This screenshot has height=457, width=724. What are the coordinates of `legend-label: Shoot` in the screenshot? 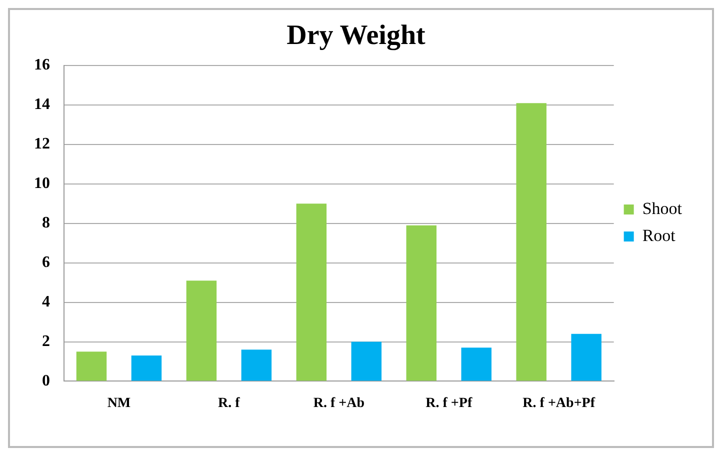 It's located at (662, 208).